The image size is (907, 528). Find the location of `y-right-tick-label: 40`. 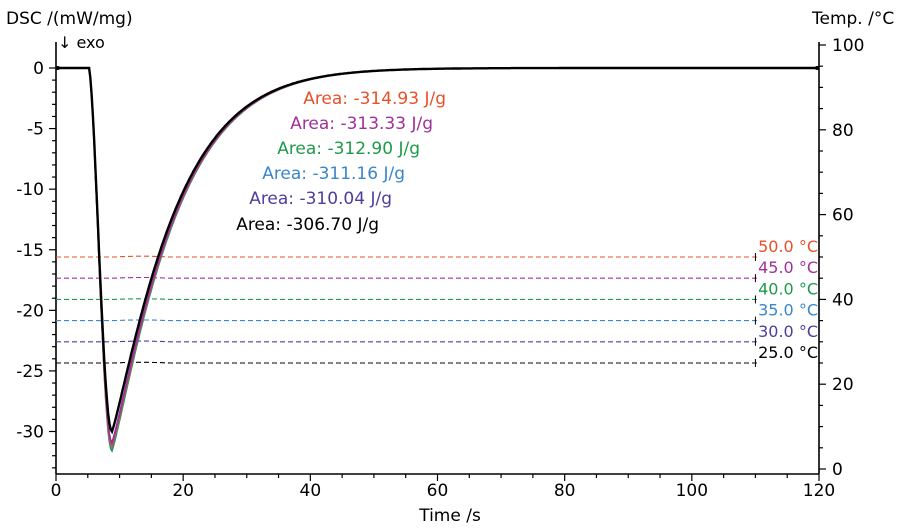

y-right-tick-label: 40 is located at coordinates (843, 300).